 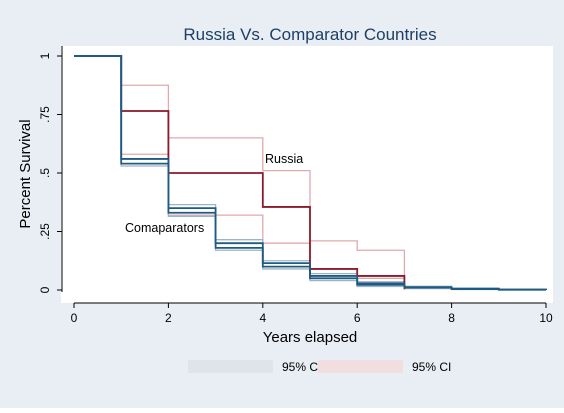 I want to click on x-tick-label: 10, so click(x=546, y=318).